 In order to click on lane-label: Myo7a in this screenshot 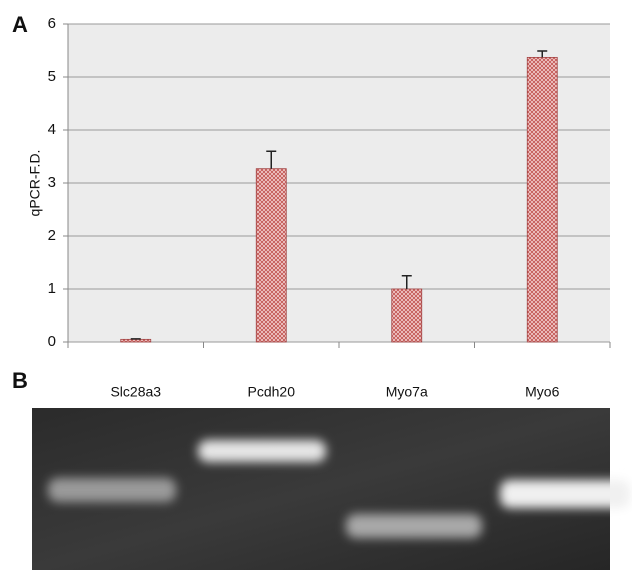, I will do `click(407, 392)`.